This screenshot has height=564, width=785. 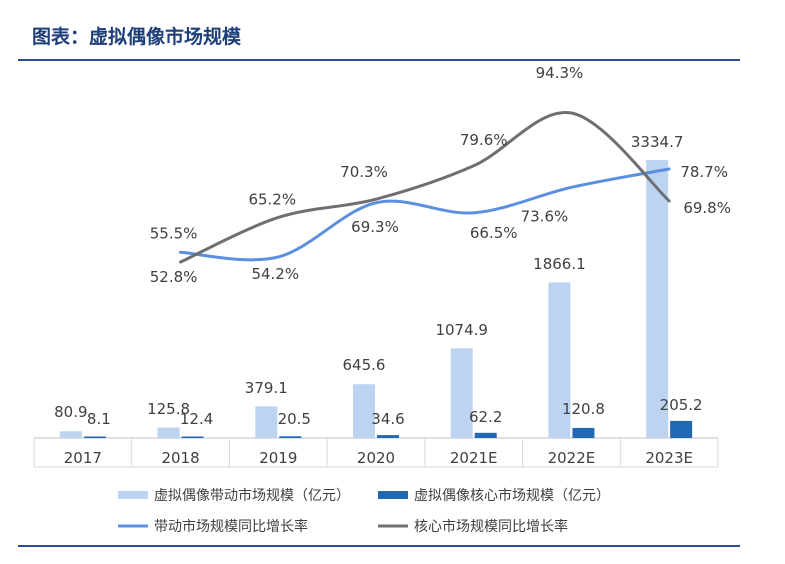 What do you see at coordinates (491, 526) in the screenshot?
I see `legend-label: 核心市场规模同比增长率` at bounding box center [491, 526].